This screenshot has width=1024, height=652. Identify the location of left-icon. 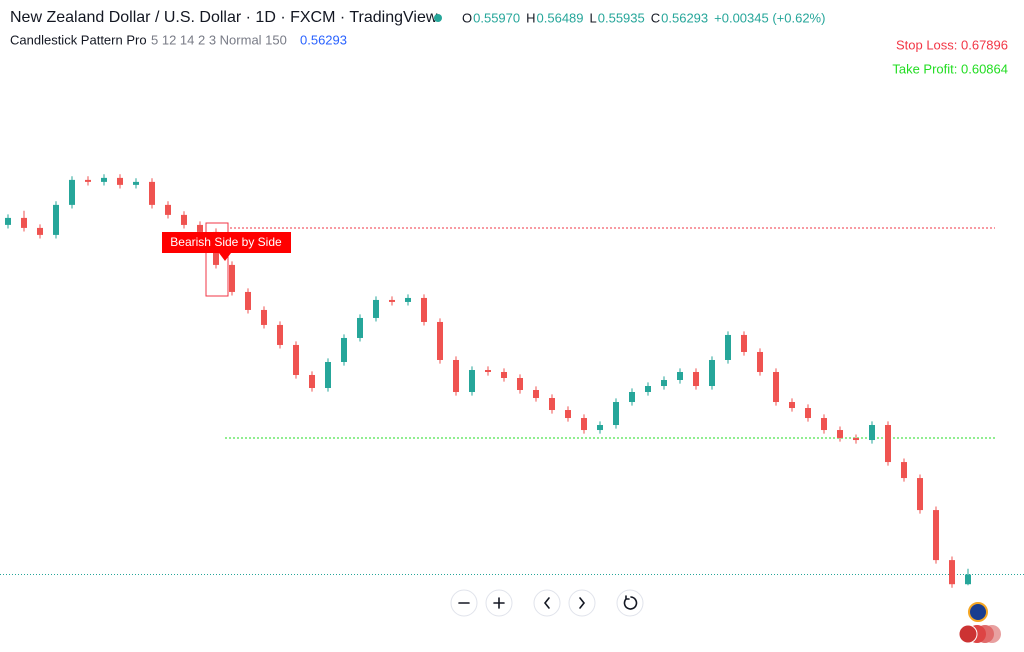
(546, 603).